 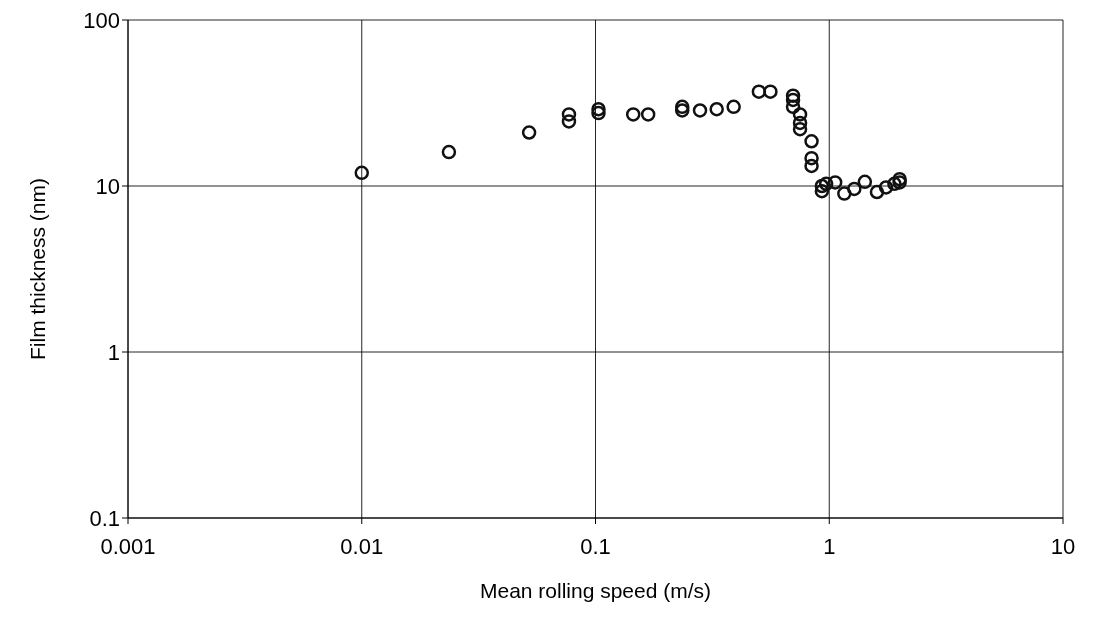 I want to click on y-tick-label: 100, so click(x=101, y=20).